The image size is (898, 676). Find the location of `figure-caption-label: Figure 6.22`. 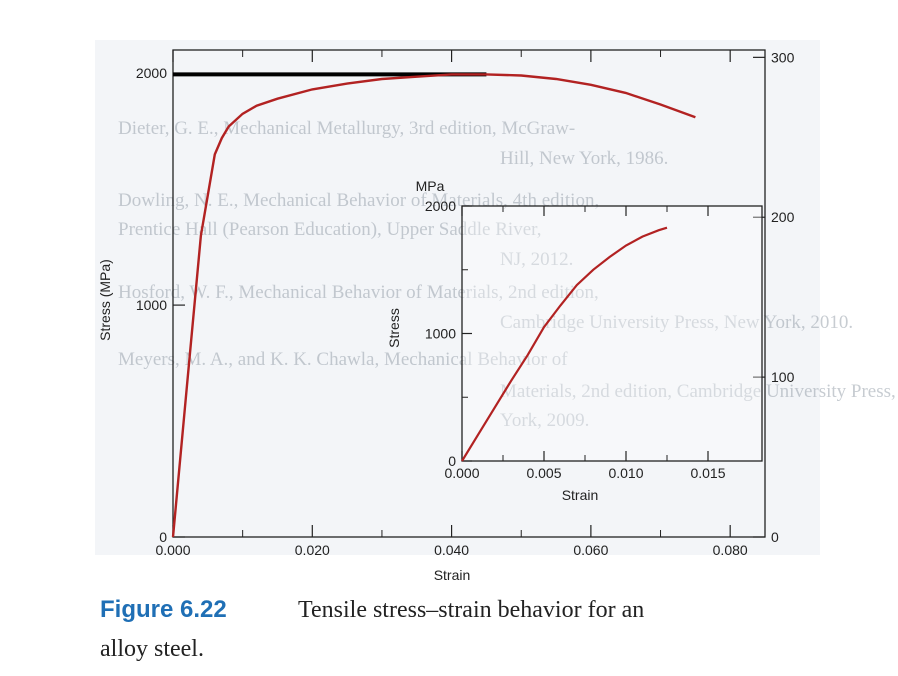

figure-caption-label: Figure 6.22 is located at coordinates (163, 609).